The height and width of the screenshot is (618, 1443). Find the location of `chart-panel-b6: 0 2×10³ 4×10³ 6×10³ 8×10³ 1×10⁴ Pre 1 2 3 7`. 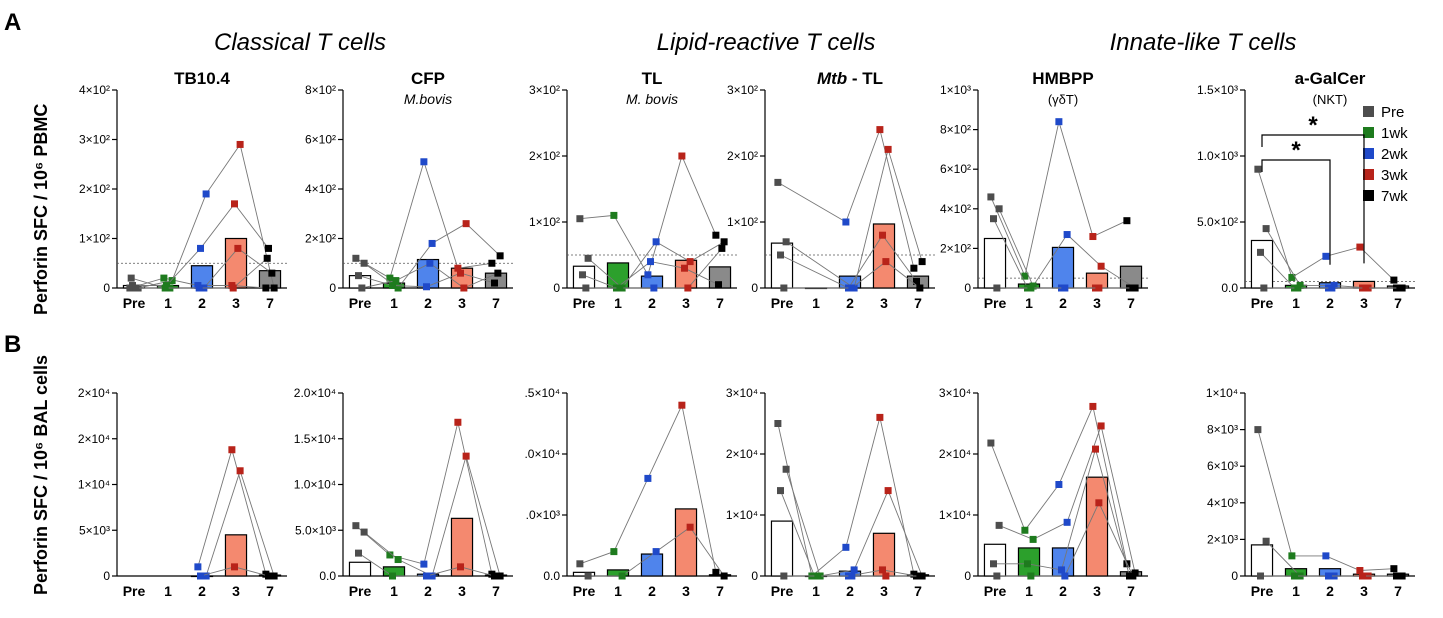

chart-panel-b6: 0 2×10³ 4×10³ 6×10³ 8×10³ 1×10⁴ Pre 1 2 3 7 is located at coordinates (1310, 492).